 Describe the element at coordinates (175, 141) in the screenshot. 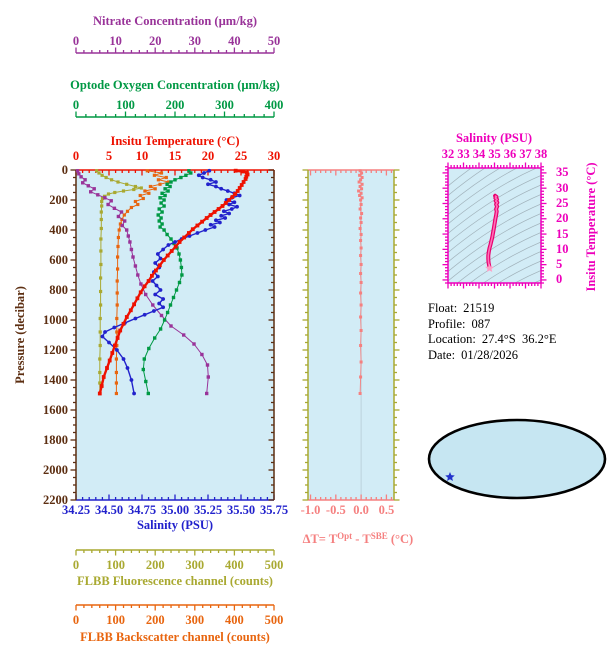

I see `temperature-axis-title: Insitu Temperature (°C)` at that location.